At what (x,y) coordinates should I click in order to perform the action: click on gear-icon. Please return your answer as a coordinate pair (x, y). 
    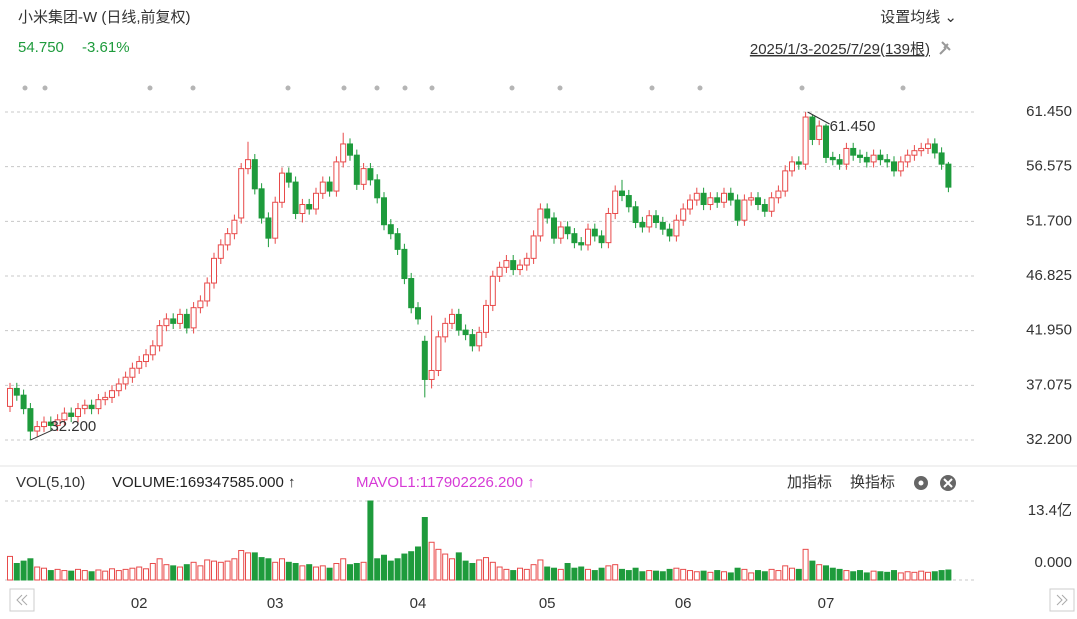
    Looking at the image, I should click on (921, 483).